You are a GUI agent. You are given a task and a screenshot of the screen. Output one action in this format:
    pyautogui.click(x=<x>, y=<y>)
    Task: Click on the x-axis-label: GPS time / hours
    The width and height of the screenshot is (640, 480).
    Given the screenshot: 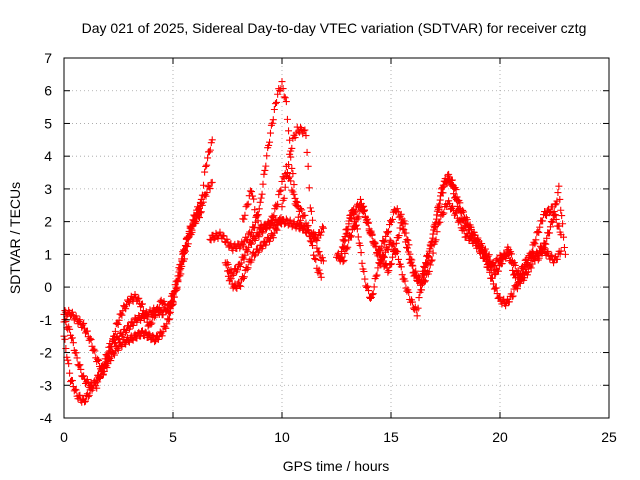 What is the action you would take?
    pyautogui.click(x=336, y=466)
    